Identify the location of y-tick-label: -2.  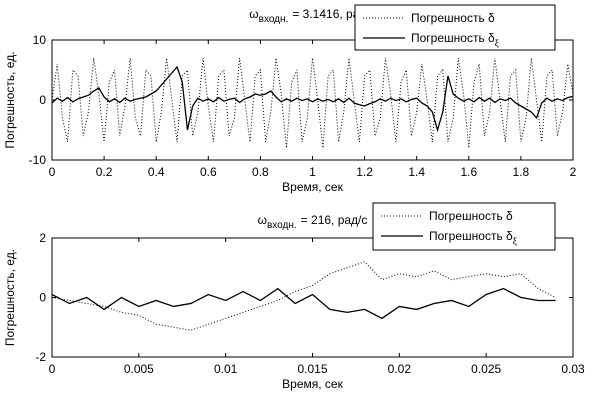
(40, 357).